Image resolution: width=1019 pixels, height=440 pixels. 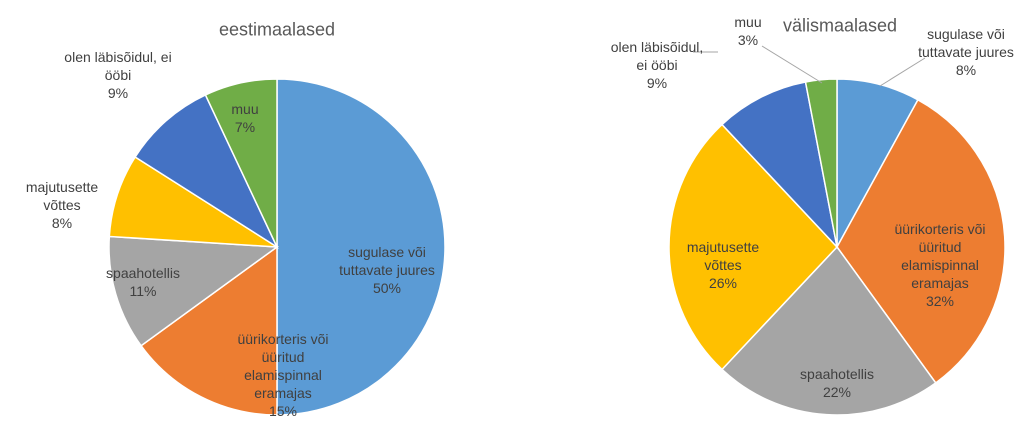 I want to click on data-label: majutusette võttes 8%, so click(x=62, y=205).